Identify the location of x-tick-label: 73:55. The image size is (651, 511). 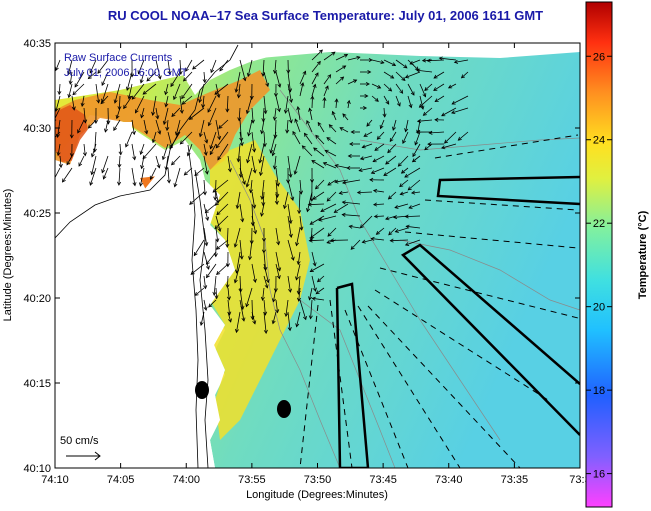
(252, 480).